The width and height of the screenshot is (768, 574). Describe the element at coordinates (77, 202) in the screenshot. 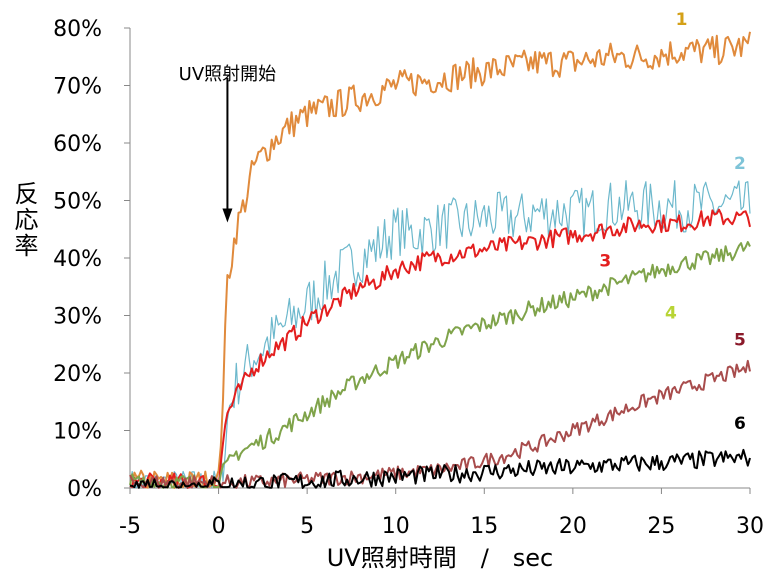

I see `y-tick-label: 50%` at that location.